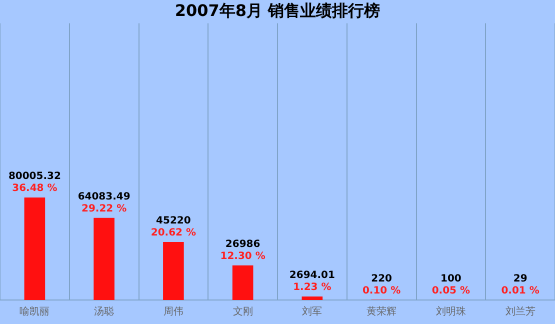  What do you see at coordinates (451, 312) in the screenshot?
I see `x-tick-label: 刘明珠` at bounding box center [451, 312].